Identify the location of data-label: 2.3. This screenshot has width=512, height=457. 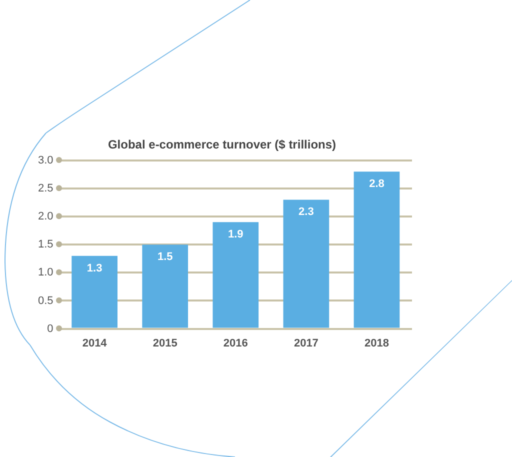
(306, 212).